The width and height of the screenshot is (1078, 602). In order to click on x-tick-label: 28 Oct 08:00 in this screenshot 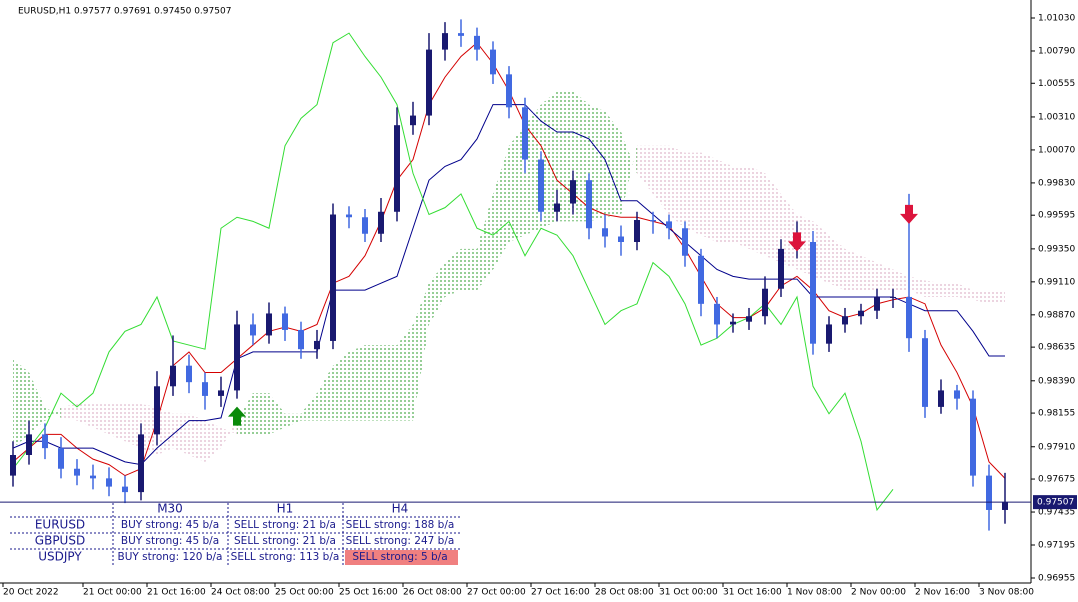, I will do `click(624, 593)`.